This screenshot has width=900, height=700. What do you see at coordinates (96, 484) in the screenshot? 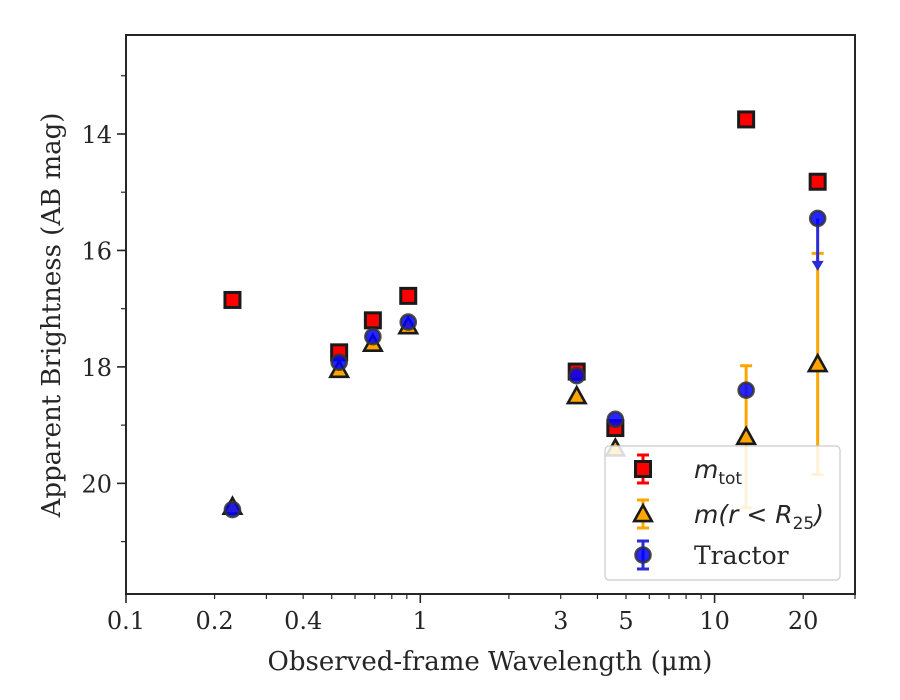
I see `y-tick-label: 20` at bounding box center [96, 484].